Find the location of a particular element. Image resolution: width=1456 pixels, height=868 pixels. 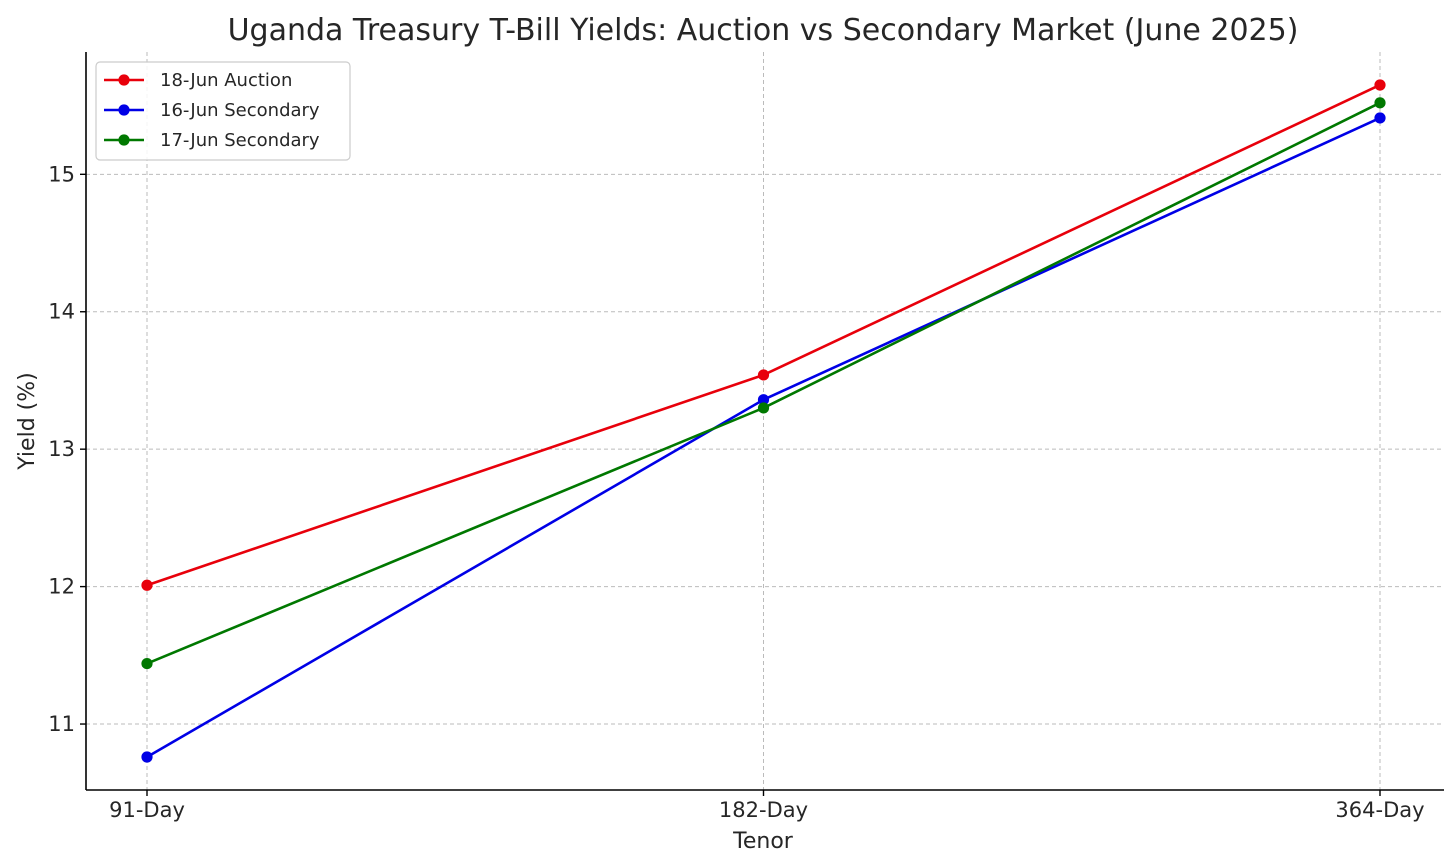

x-axis-label: Tenor is located at coordinates (763, 841).